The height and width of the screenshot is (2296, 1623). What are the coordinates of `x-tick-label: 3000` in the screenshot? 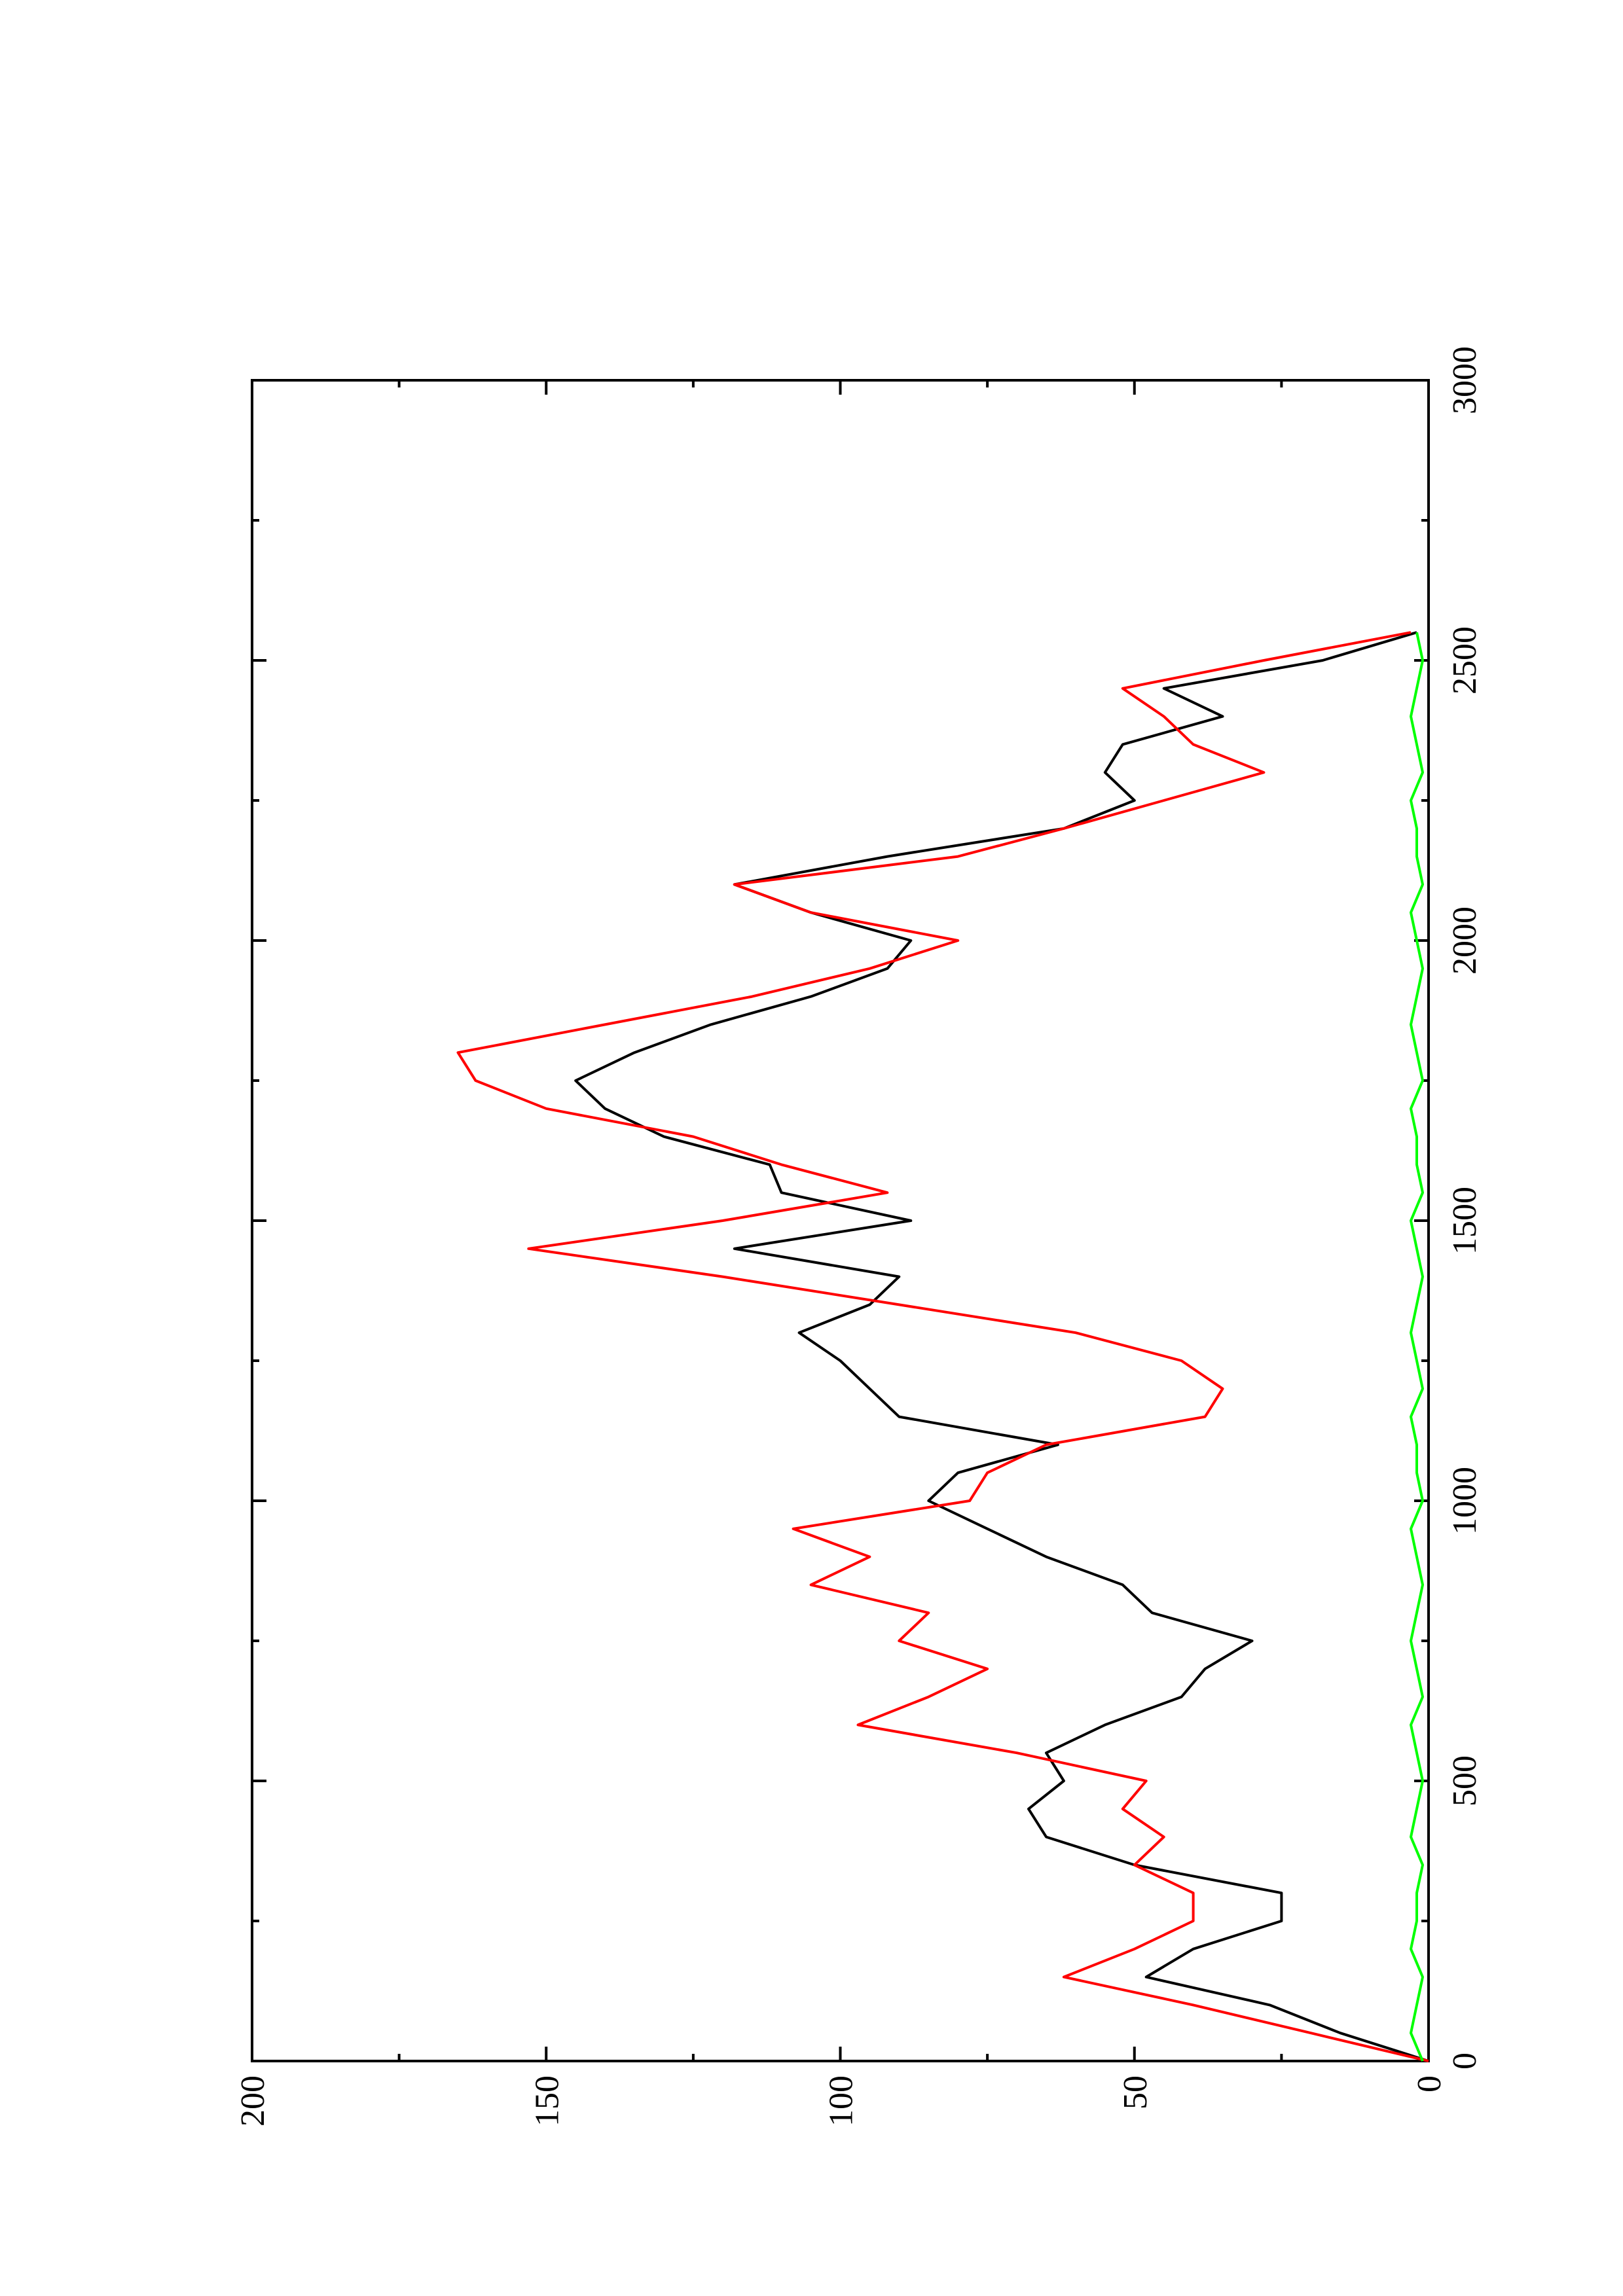 It's located at (1465, 380).